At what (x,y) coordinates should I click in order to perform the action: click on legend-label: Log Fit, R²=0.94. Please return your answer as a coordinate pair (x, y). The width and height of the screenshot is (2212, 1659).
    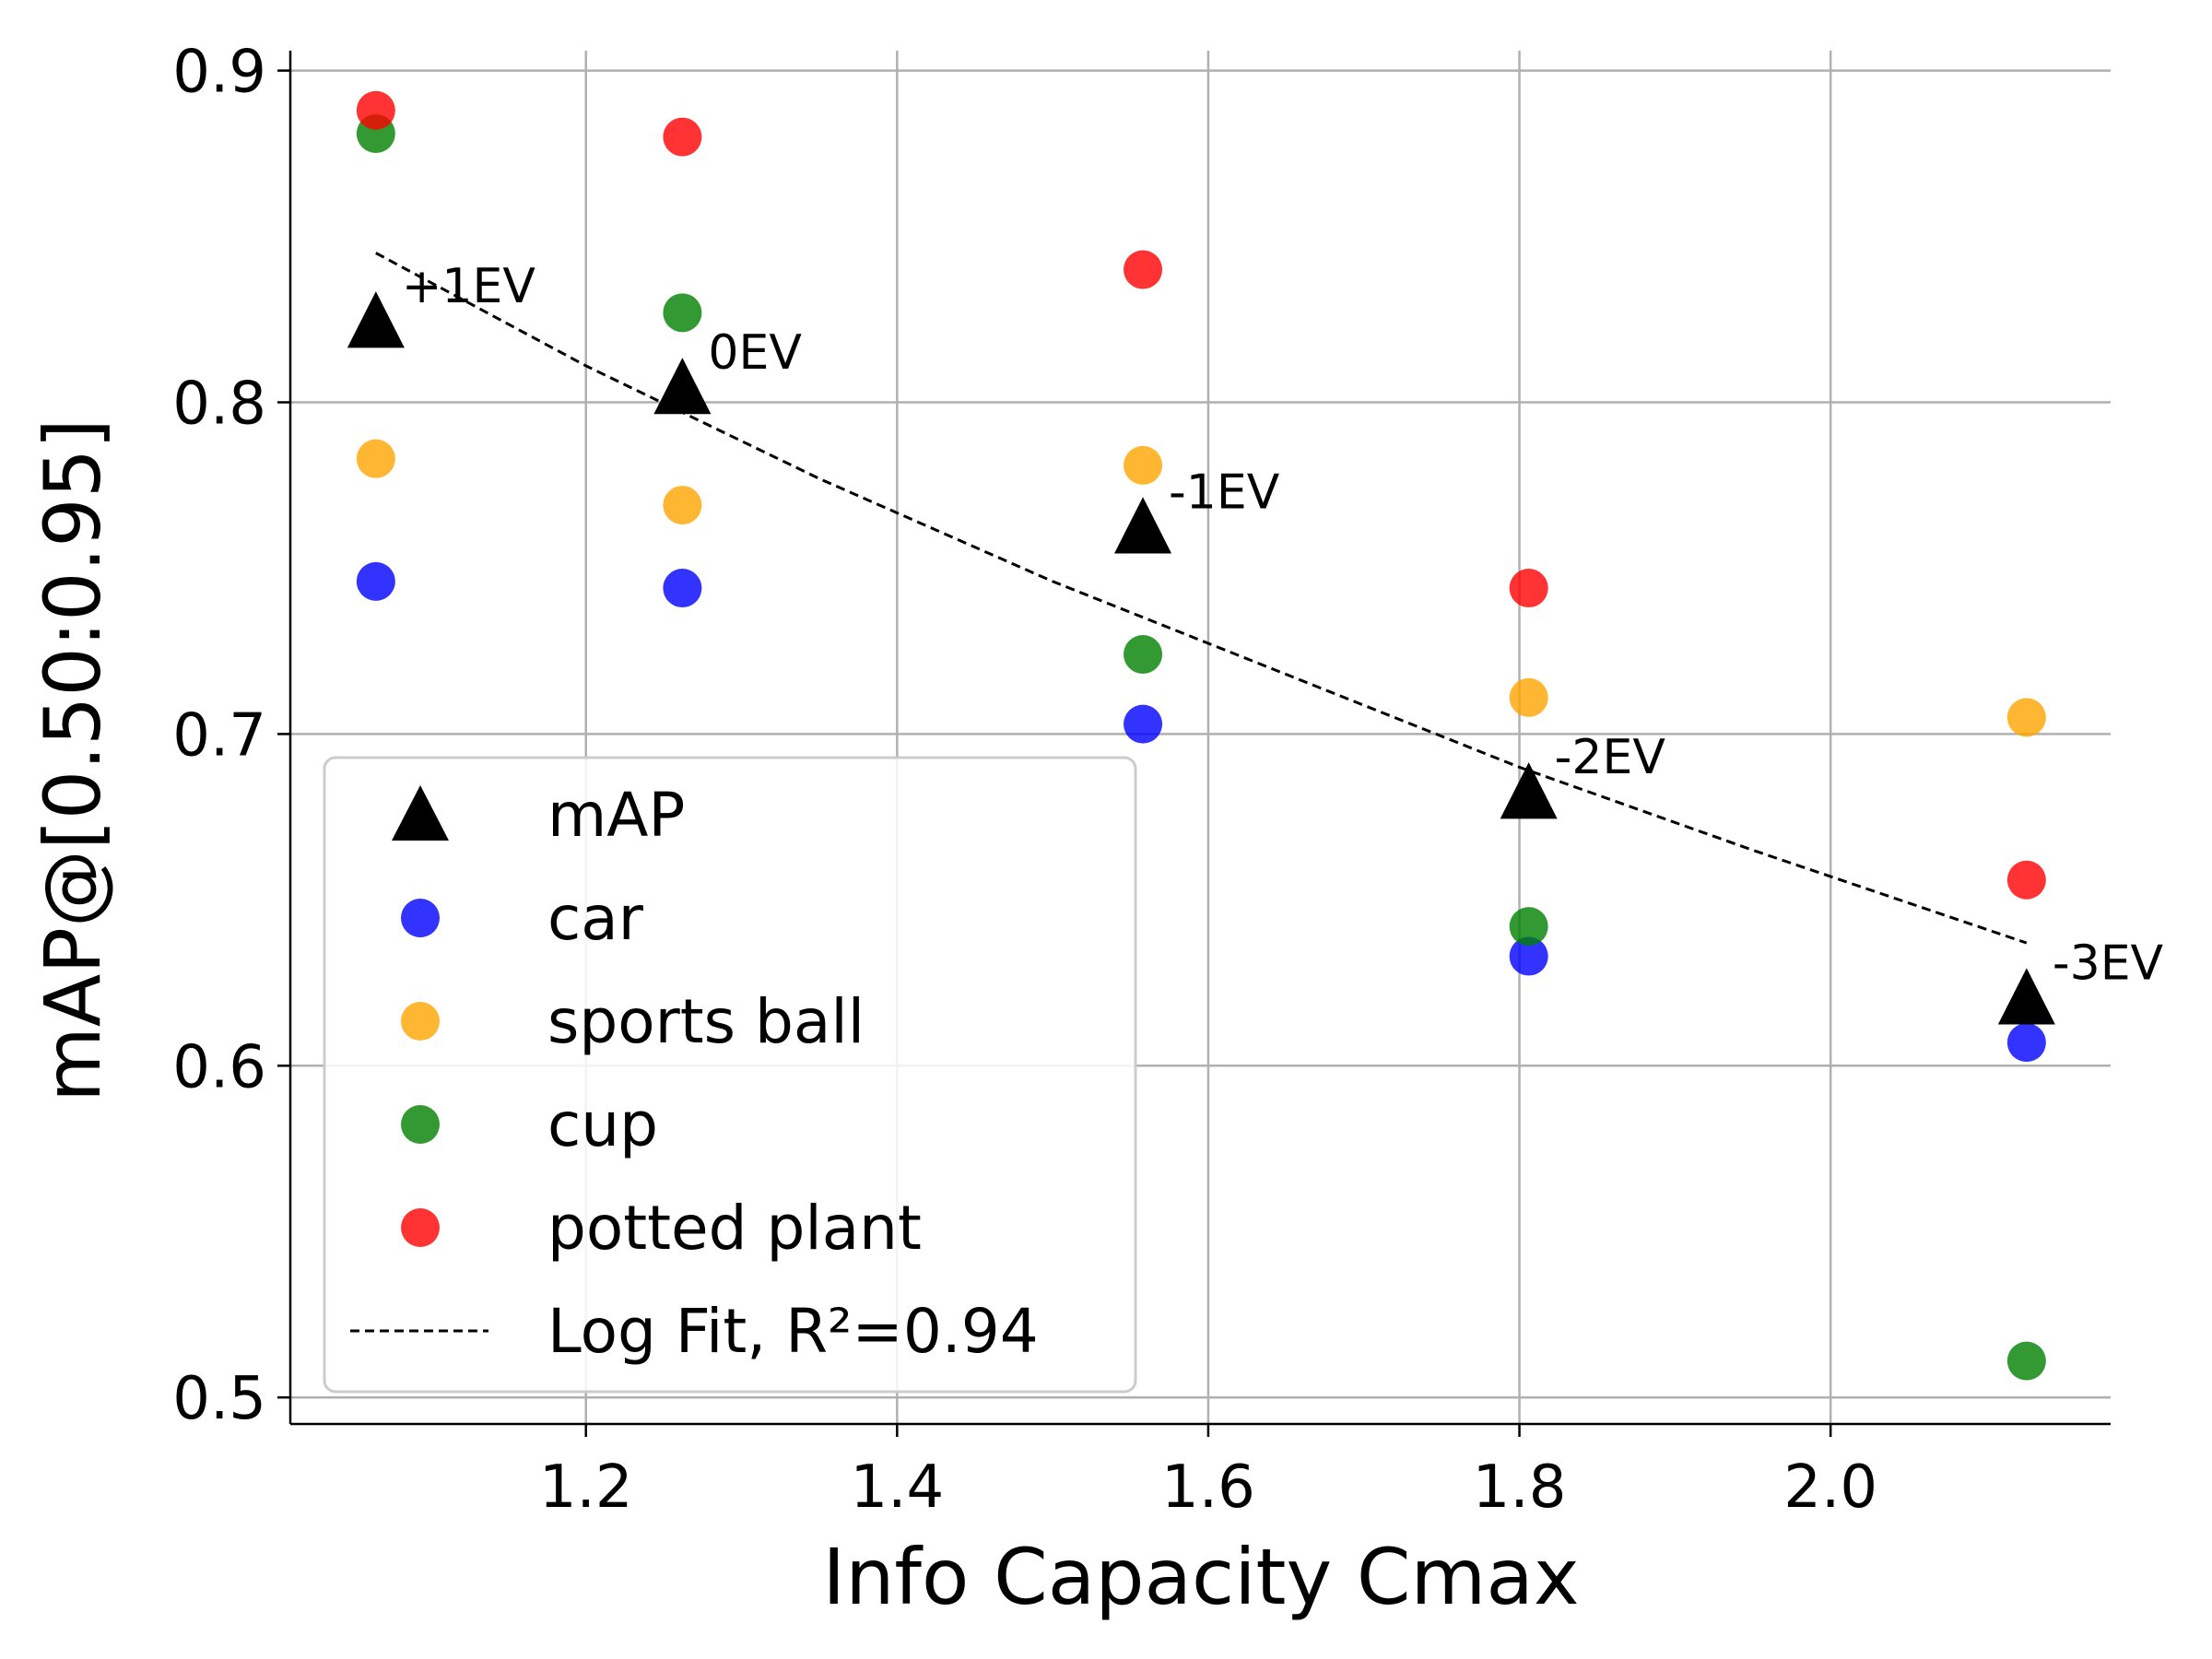
    Looking at the image, I should click on (793, 1331).